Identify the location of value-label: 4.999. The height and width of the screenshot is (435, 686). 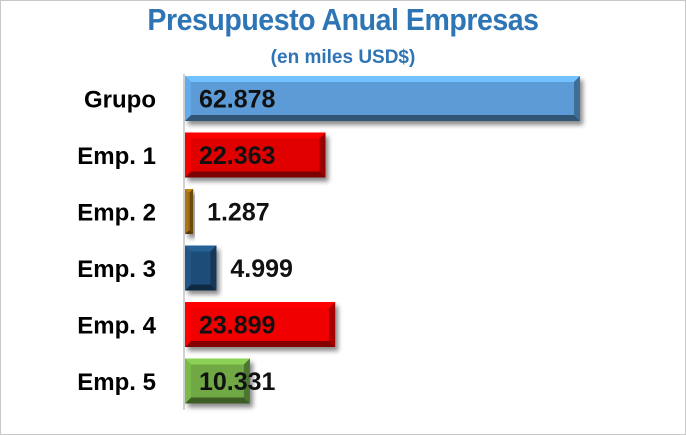
(261, 269).